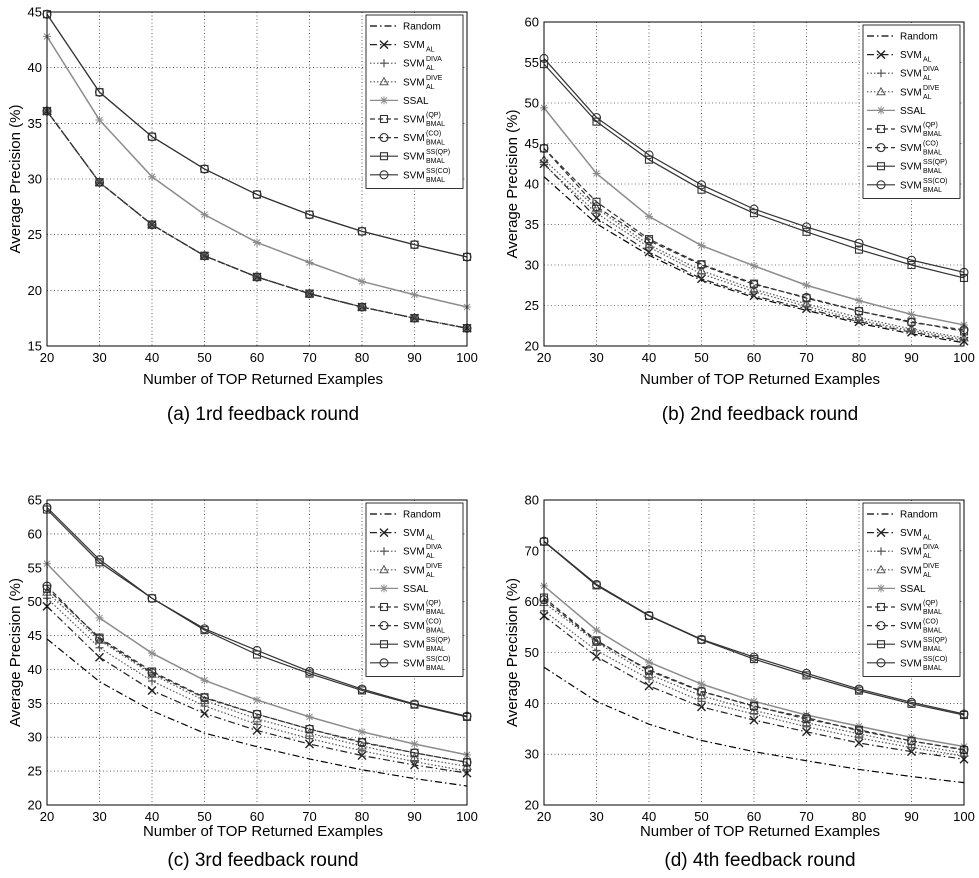 The image size is (979, 878). Describe the element at coordinates (903, 74) in the screenshot. I see `legend-item: SVM DIVA AL` at that location.